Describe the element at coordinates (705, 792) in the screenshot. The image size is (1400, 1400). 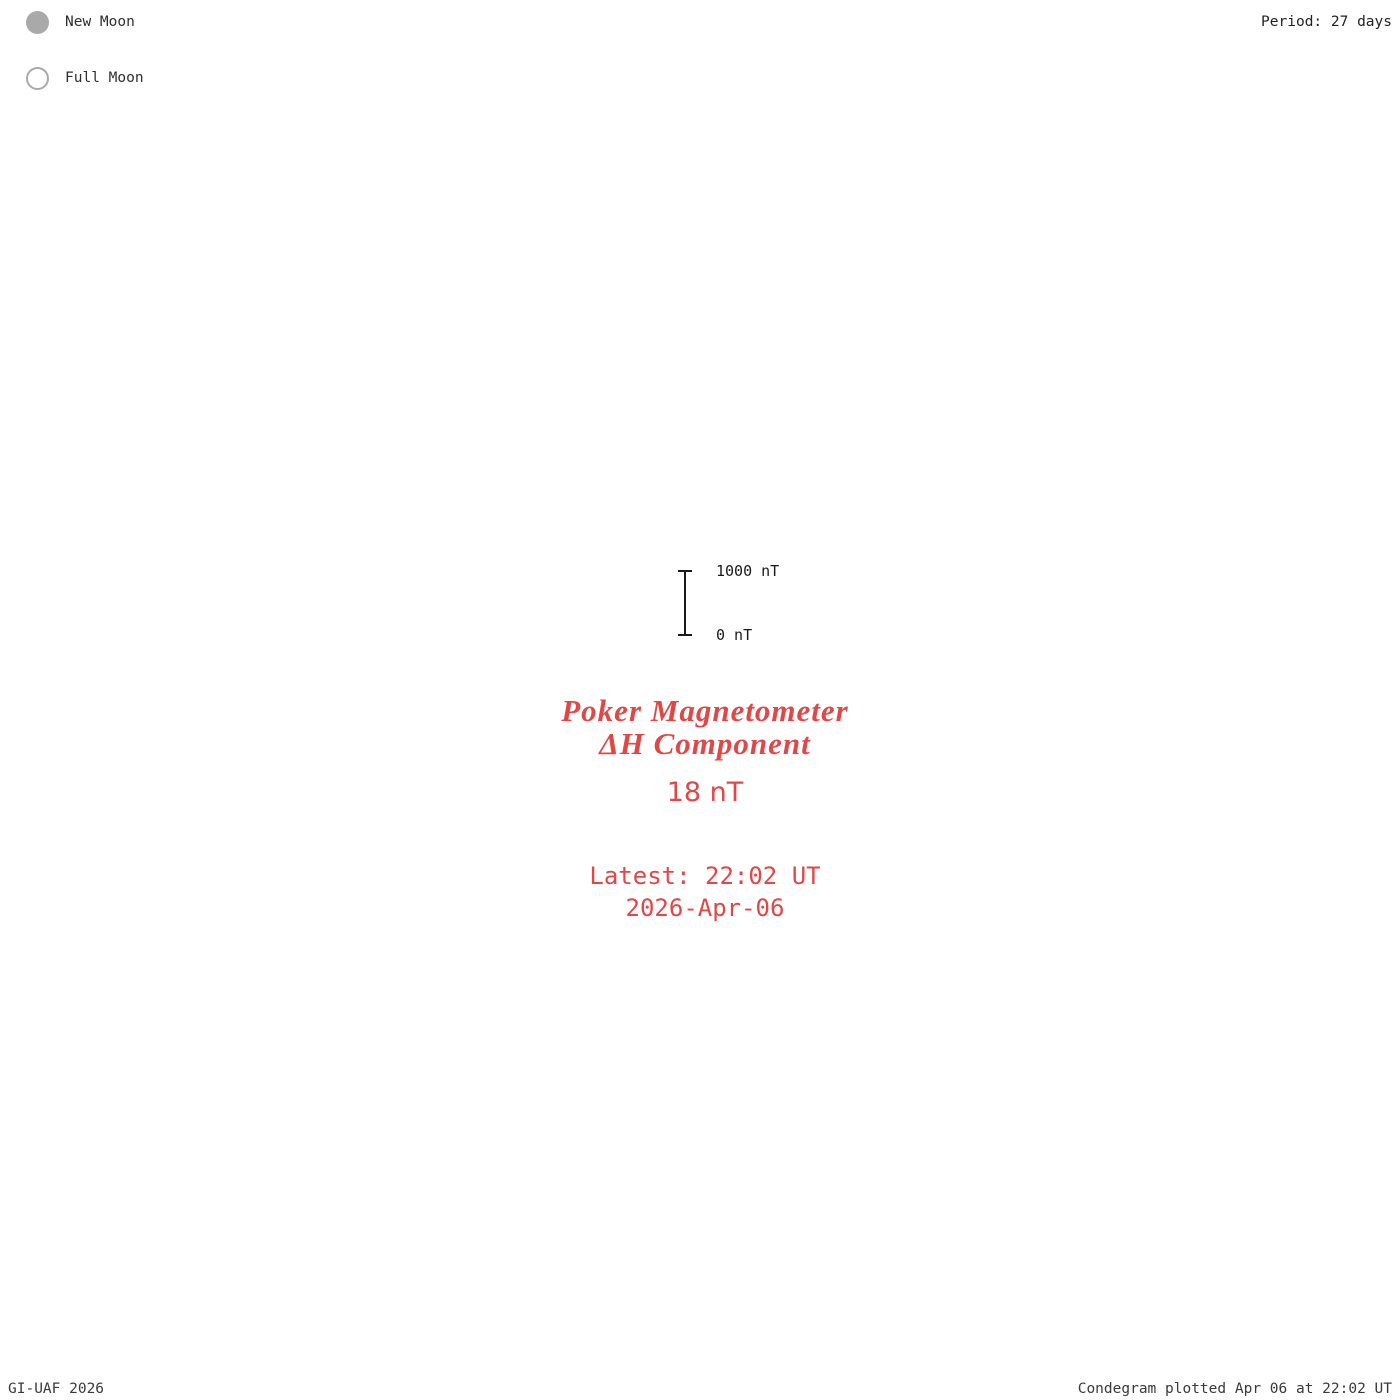
I see `range-value: 18 nT` at that location.